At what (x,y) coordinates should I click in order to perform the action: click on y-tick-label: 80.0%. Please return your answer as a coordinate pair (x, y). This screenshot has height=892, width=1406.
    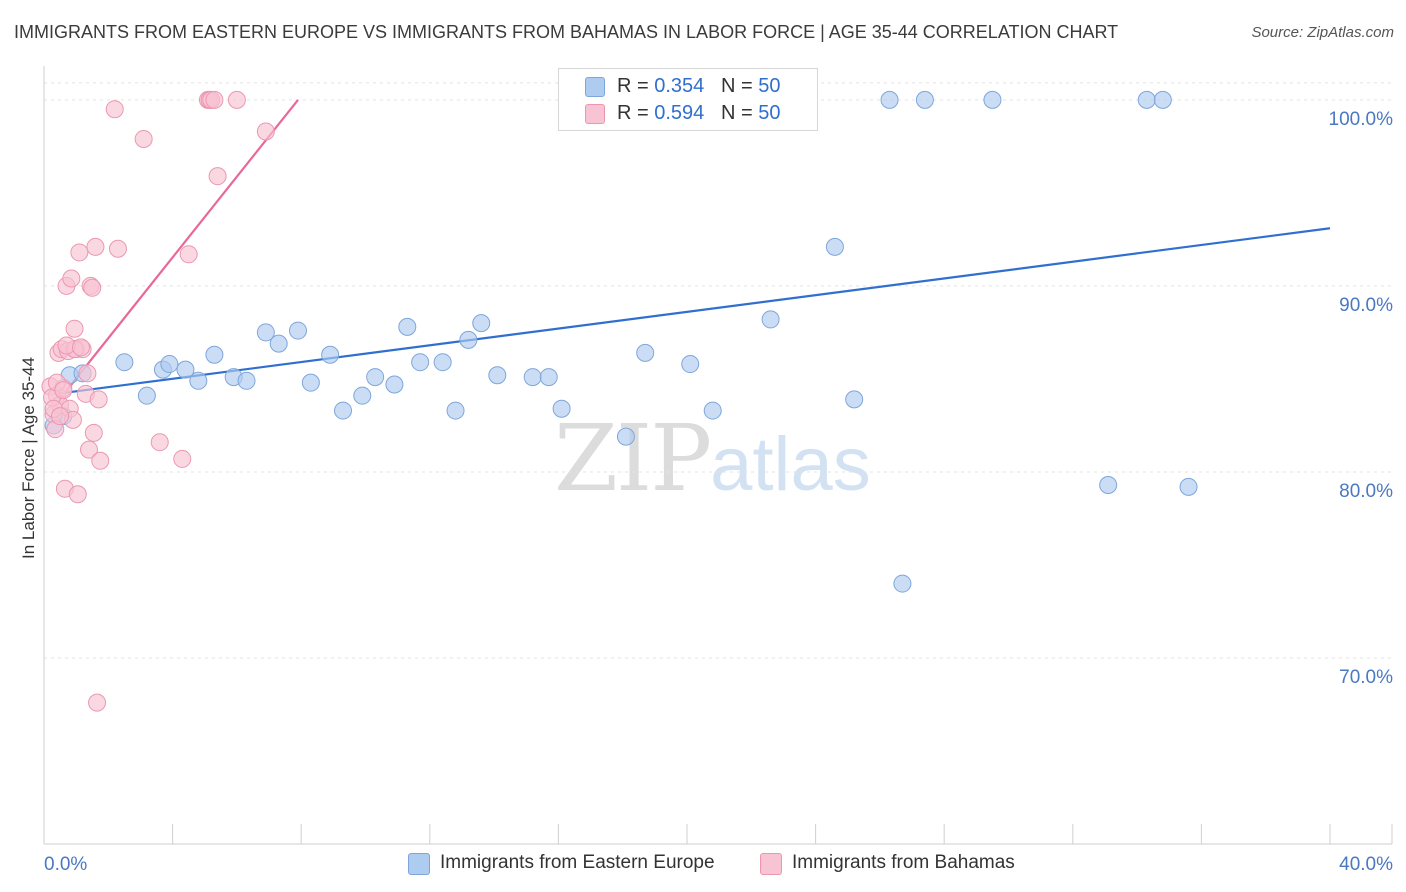
    Looking at the image, I should click on (1366, 491).